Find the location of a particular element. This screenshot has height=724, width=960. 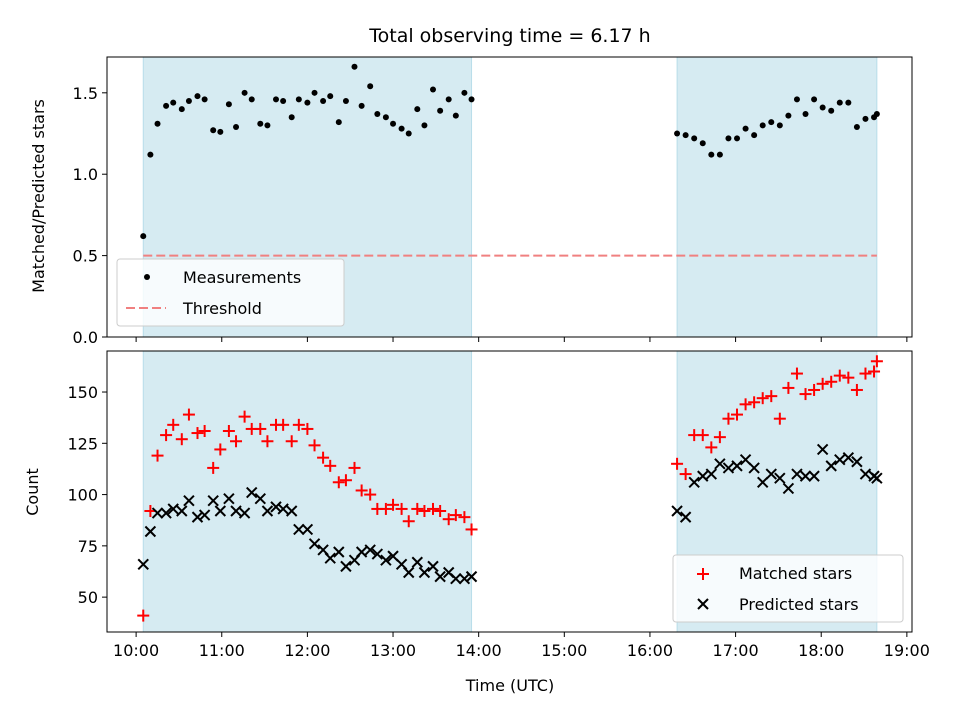

x-tick-label: 15:00 is located at coordinates (564, 650).